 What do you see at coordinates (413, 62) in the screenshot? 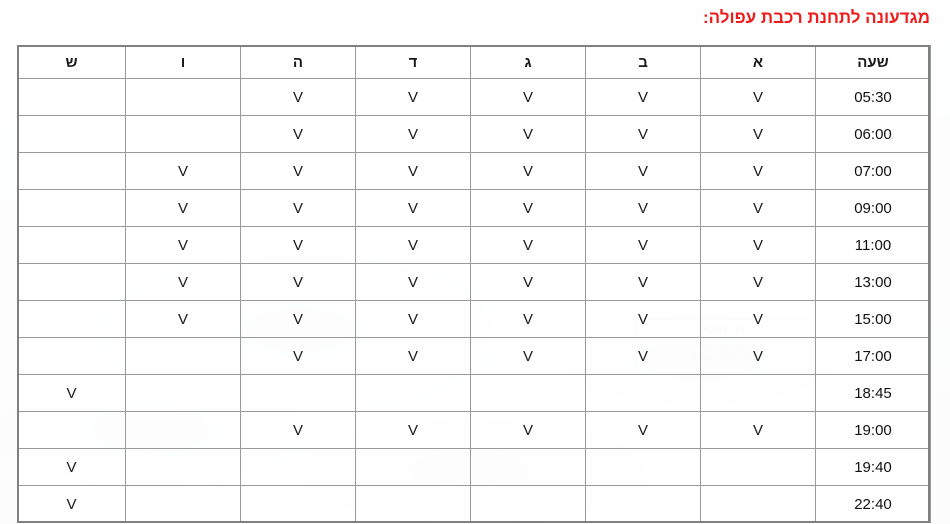
I see `column-header-wed: ד` at bounding box center [413, 62].